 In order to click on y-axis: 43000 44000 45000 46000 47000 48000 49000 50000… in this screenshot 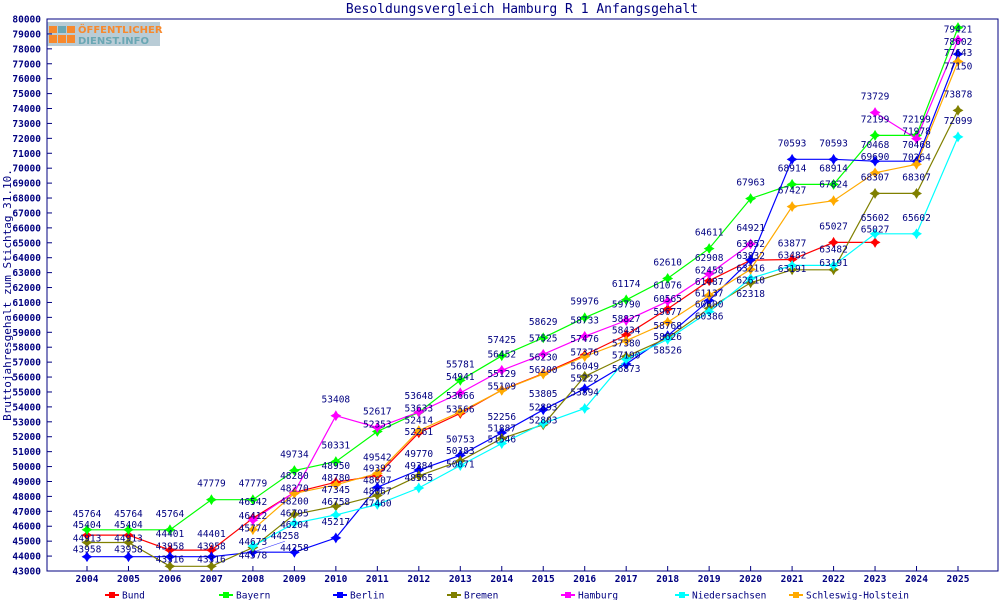, I will do `click(32, 296)`.